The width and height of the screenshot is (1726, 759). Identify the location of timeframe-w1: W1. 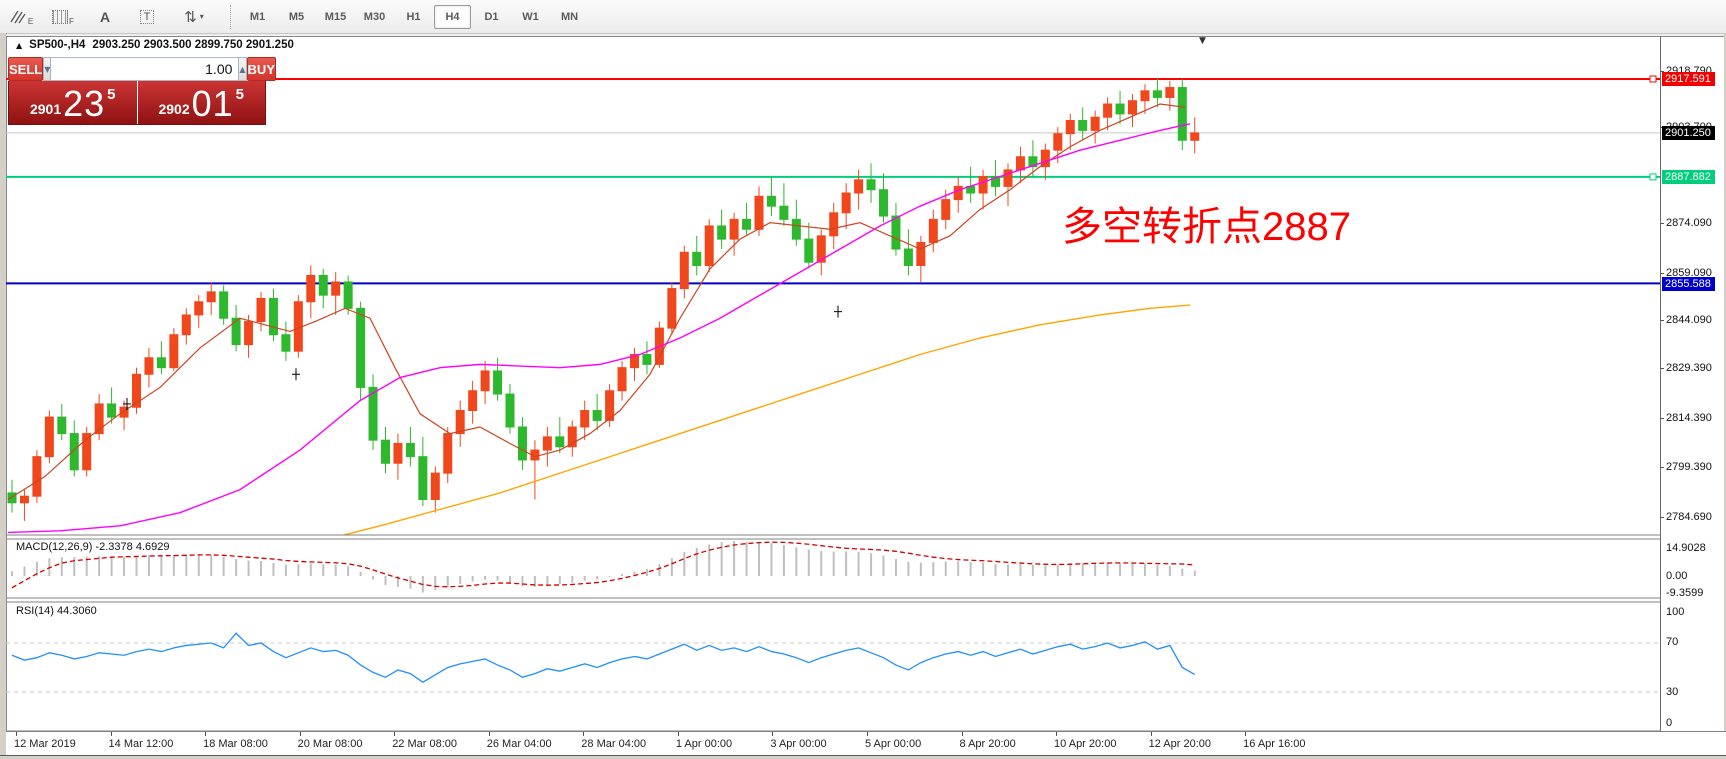
(530, 16).